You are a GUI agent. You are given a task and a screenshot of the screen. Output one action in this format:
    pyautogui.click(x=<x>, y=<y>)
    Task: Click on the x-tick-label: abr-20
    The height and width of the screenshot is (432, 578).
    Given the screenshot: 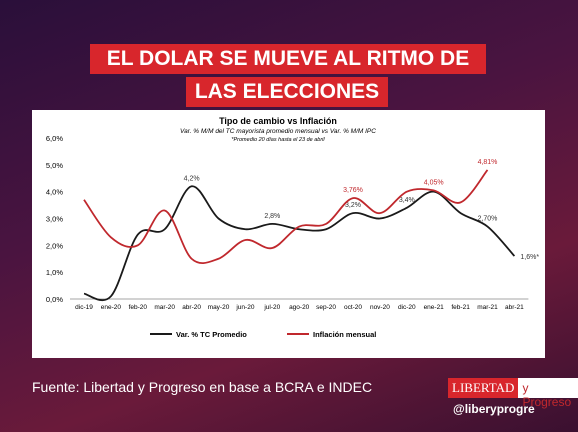 What is the action you would take?
    pyautogui.click(x=191, y=307)
    